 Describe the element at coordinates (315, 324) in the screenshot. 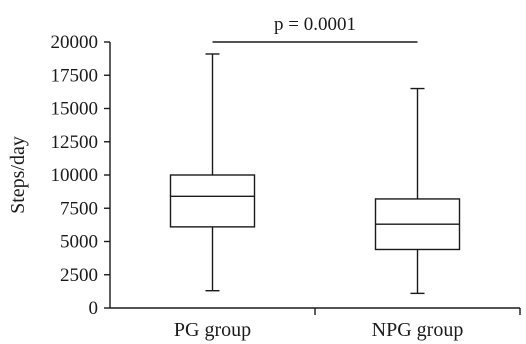

I see `x-axis: PG group NPG group` at that location.